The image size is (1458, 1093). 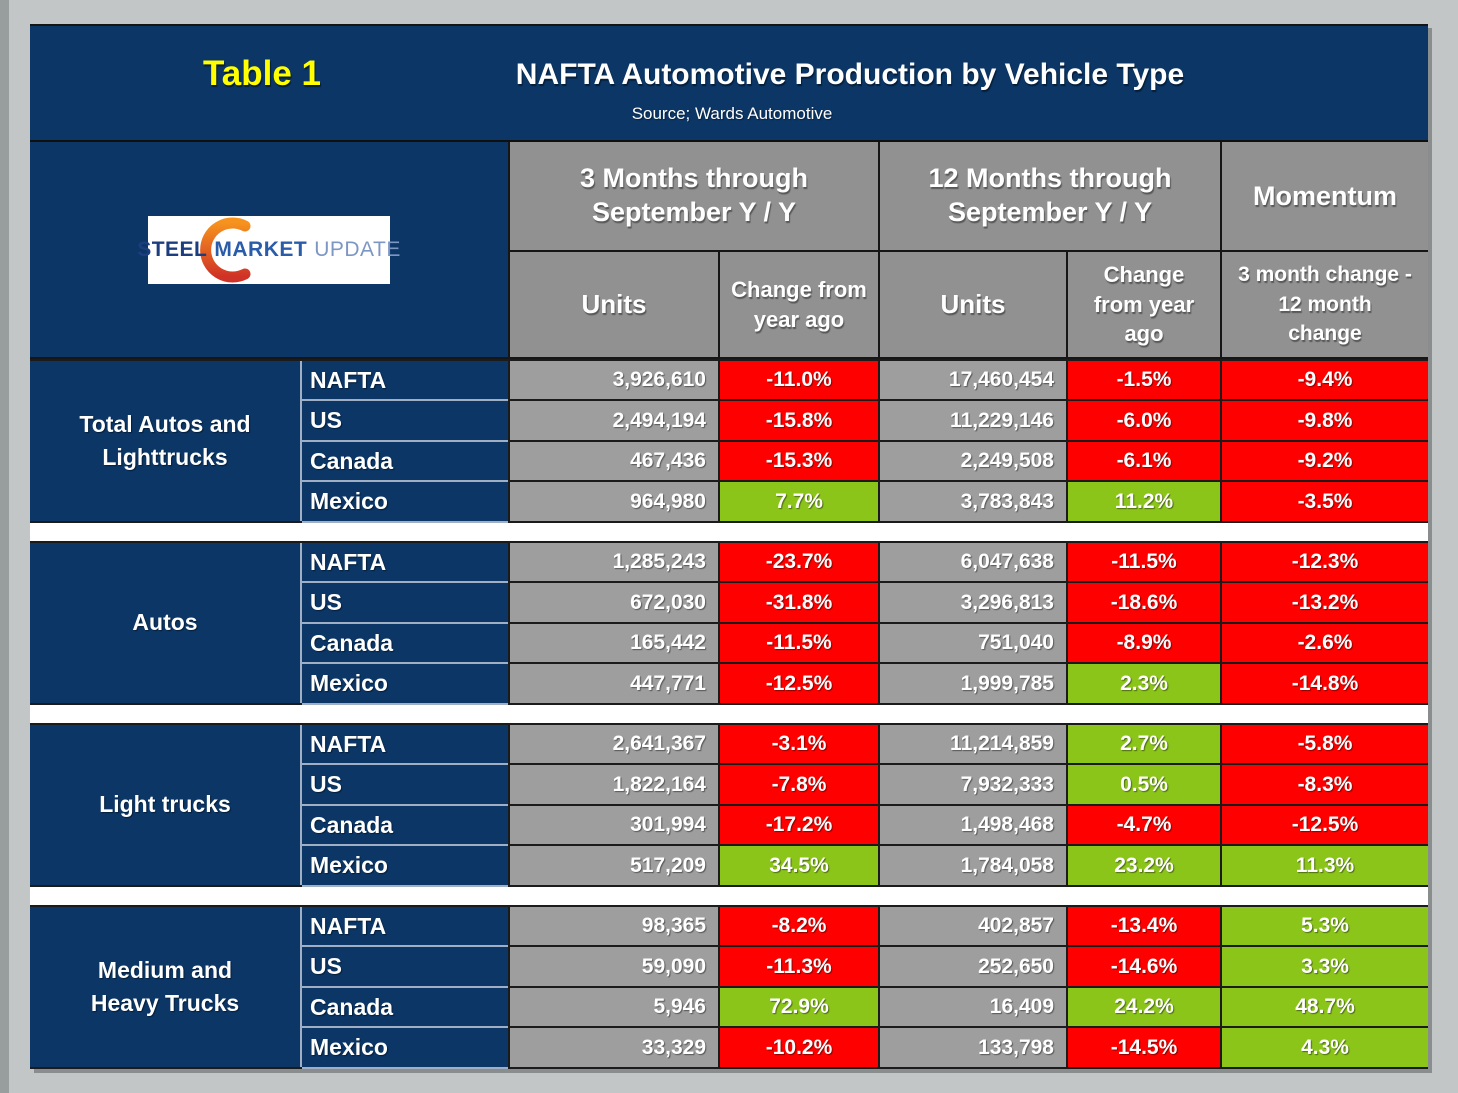 I want to click on units-3mo-value: 1,822,164, so click(x=614, y=784).